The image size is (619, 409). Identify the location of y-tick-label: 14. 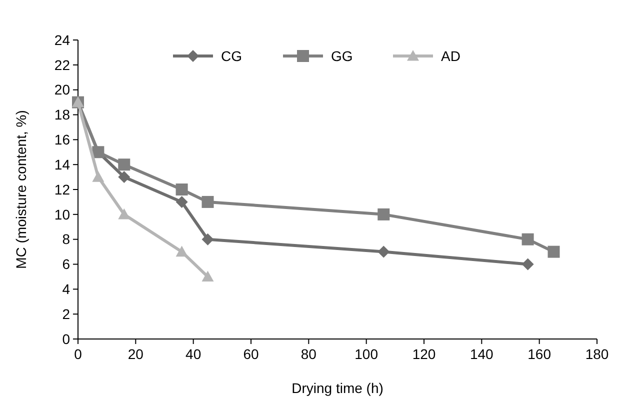
(62, 164).